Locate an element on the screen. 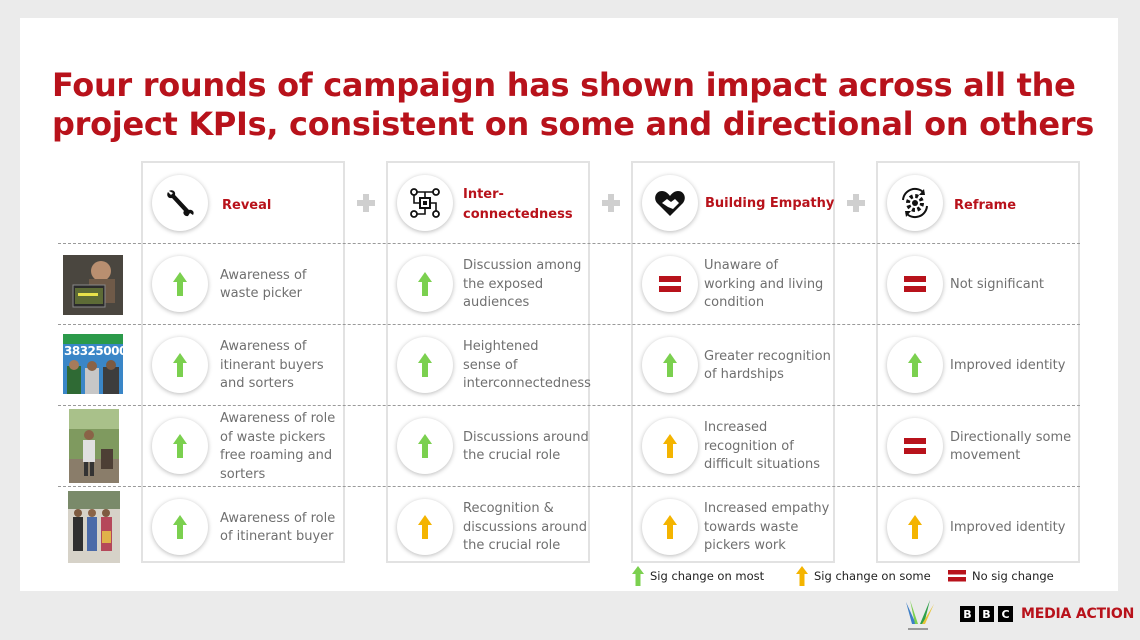  photo-person-laptop is located at coordinates (93, 285).